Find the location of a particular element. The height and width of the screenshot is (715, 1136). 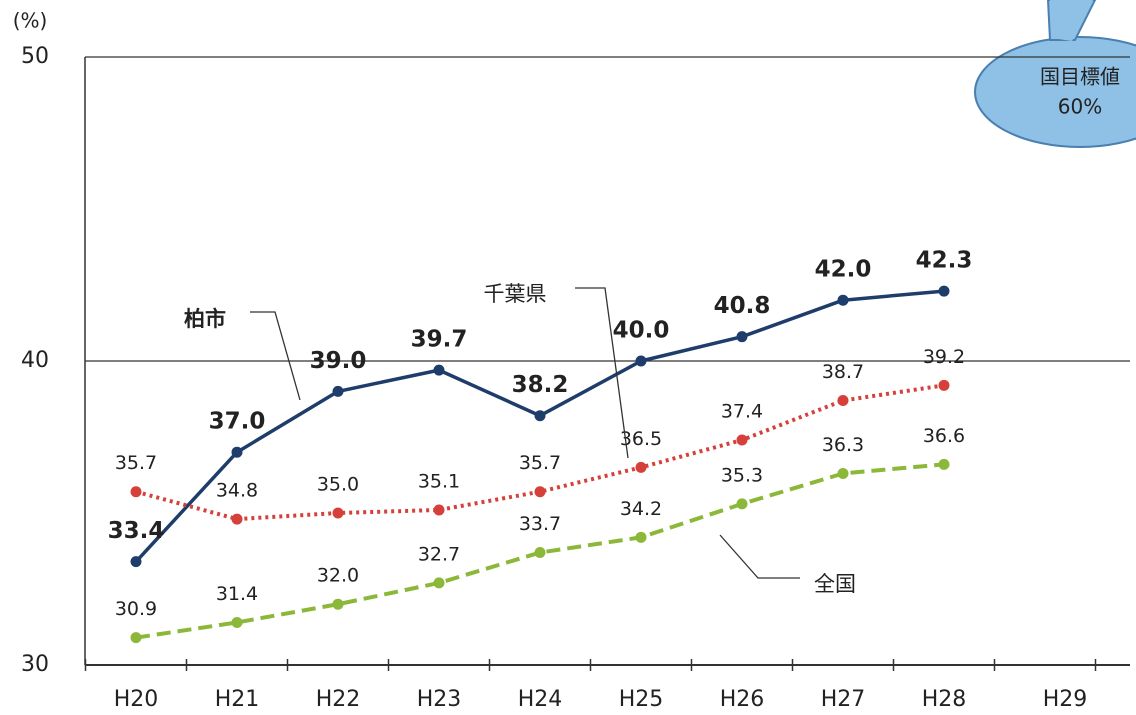

data-label: 37.4 is located at coordinates (742, 412).